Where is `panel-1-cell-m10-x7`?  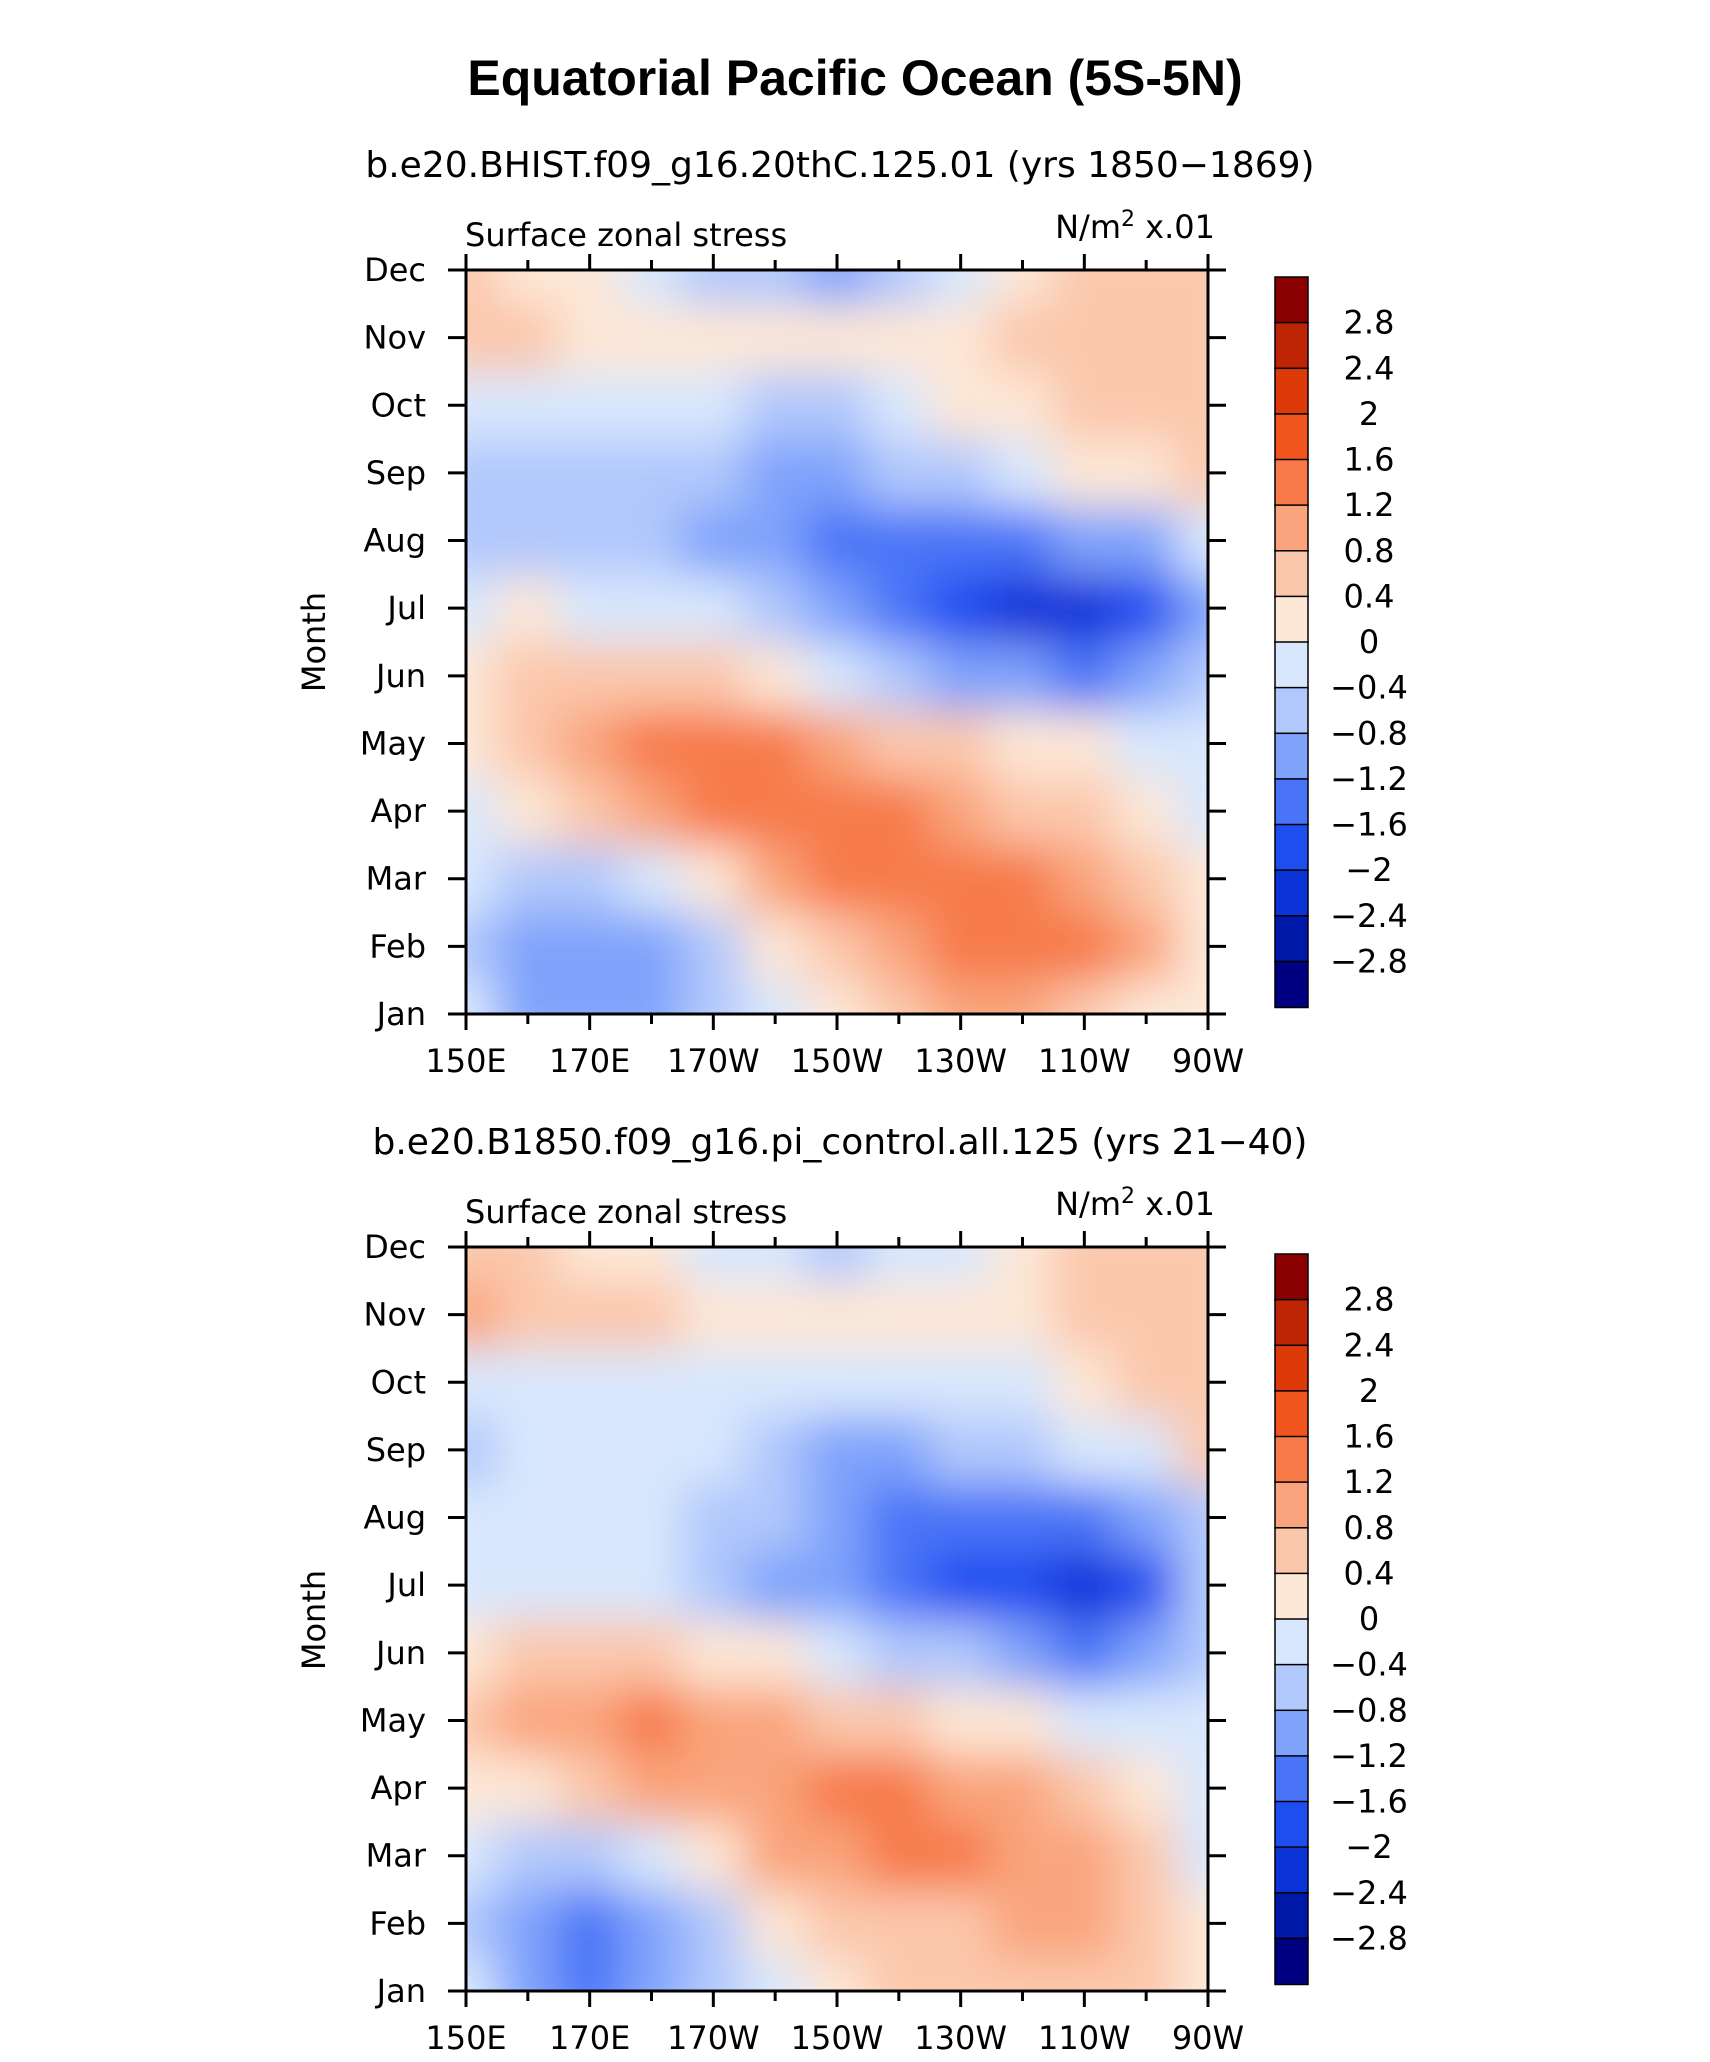
panel-1-cell-m10-x7 is located at coordinates (837, 405).